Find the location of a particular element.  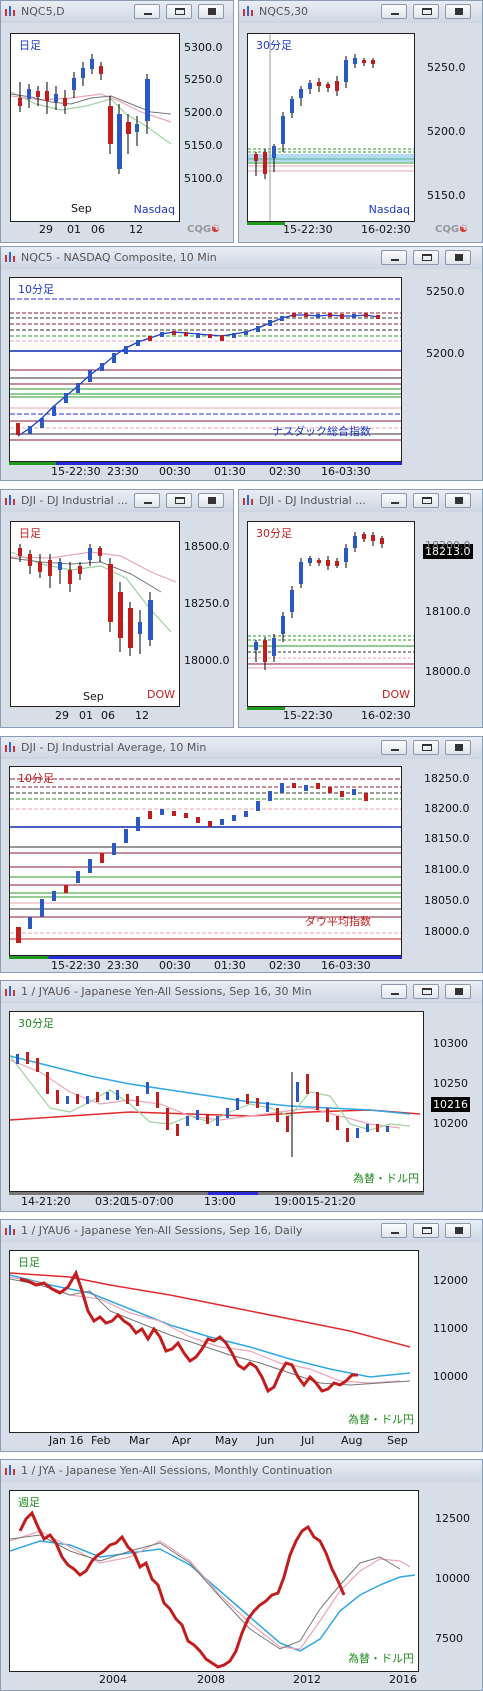

x-tick: Feb is located at coordinates (101, 1440).